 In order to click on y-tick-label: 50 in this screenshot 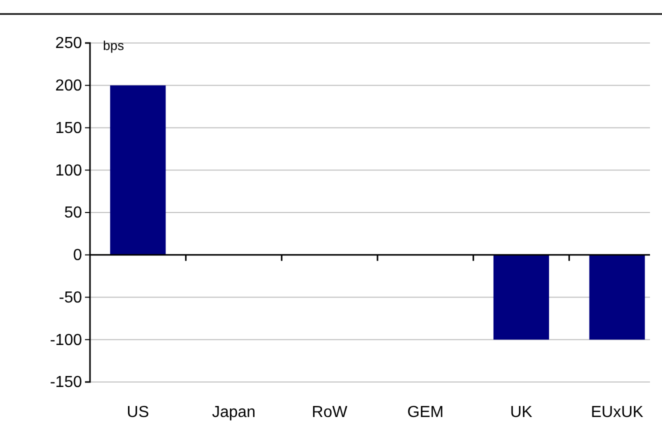, I will do `click(73, 213)`.